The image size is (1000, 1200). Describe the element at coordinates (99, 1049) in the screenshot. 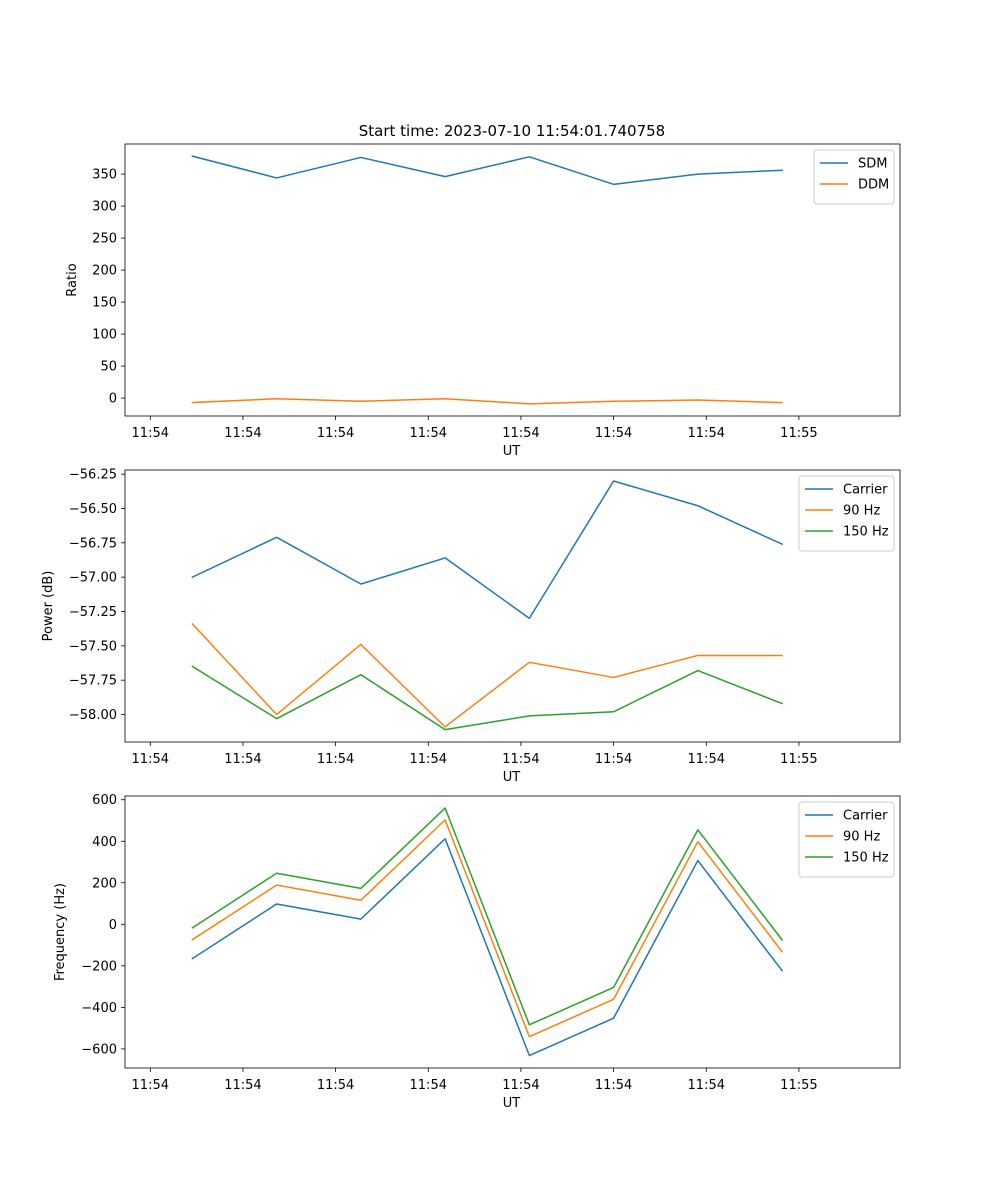

I see `y-tick-label: −600` at that location.